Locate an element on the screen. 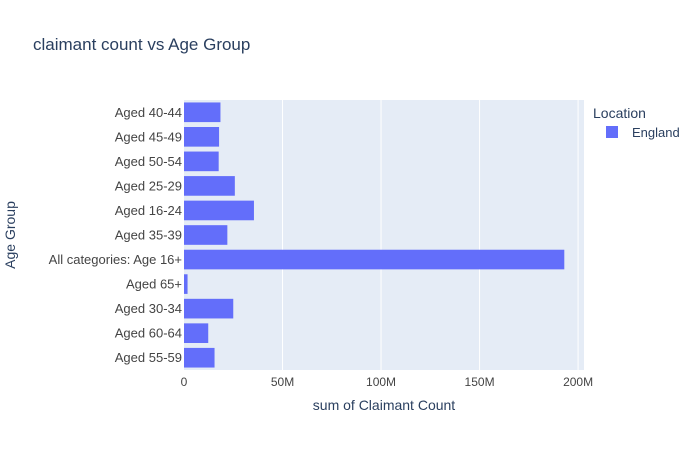  x-tick-label: 100M is located at coordinates (381, 382).